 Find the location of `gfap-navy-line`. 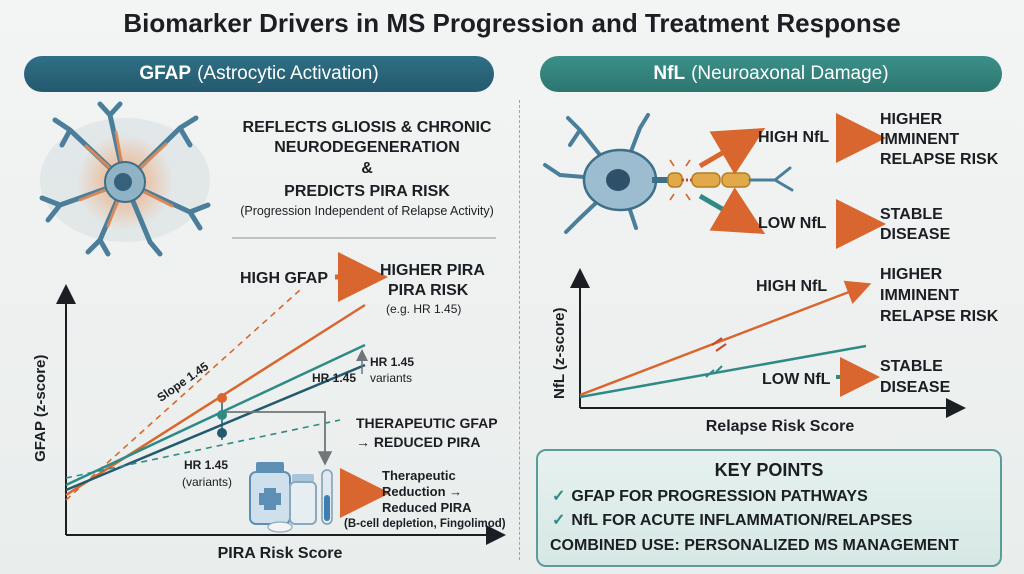

gfap-navy-line is located at coordinates (215, 427).